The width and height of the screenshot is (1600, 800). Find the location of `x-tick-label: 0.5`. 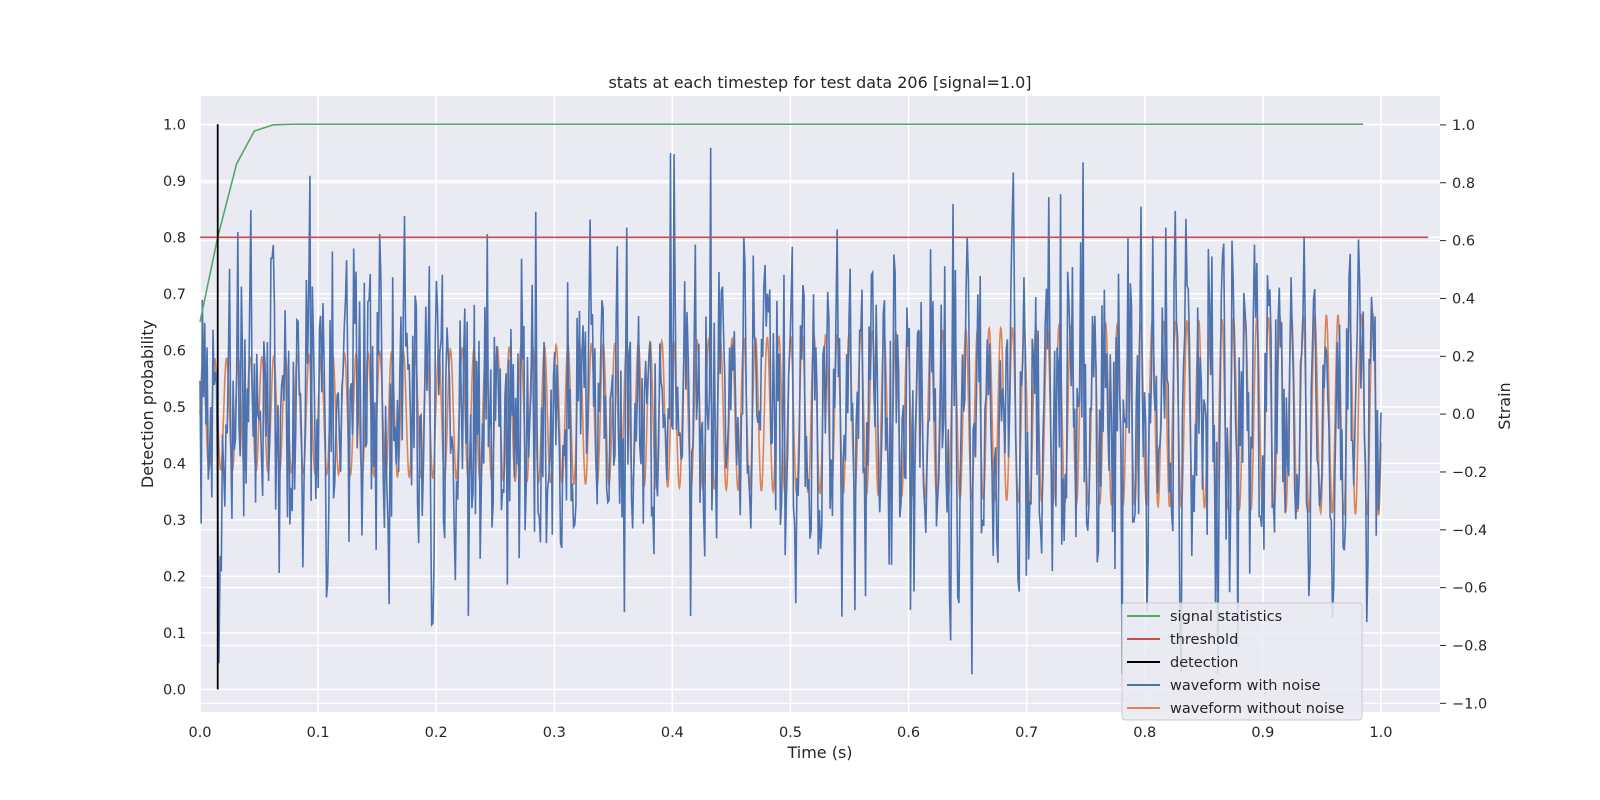

x-tick-label: 0.5 is located at coordinates (790, 733).